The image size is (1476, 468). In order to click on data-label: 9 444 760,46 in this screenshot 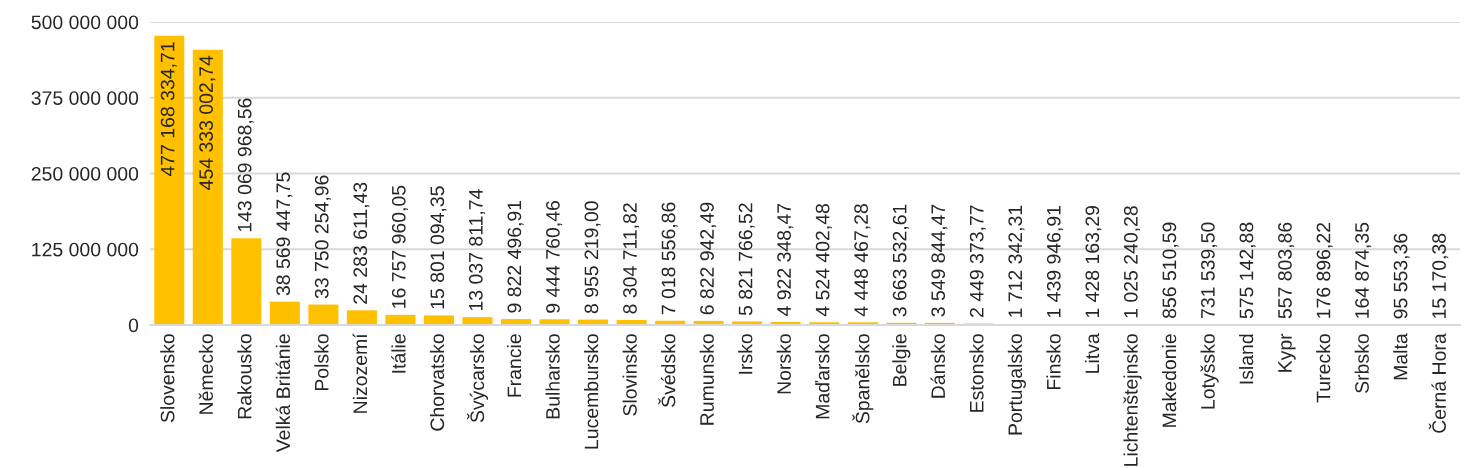, I will do `click(554, 257)`.